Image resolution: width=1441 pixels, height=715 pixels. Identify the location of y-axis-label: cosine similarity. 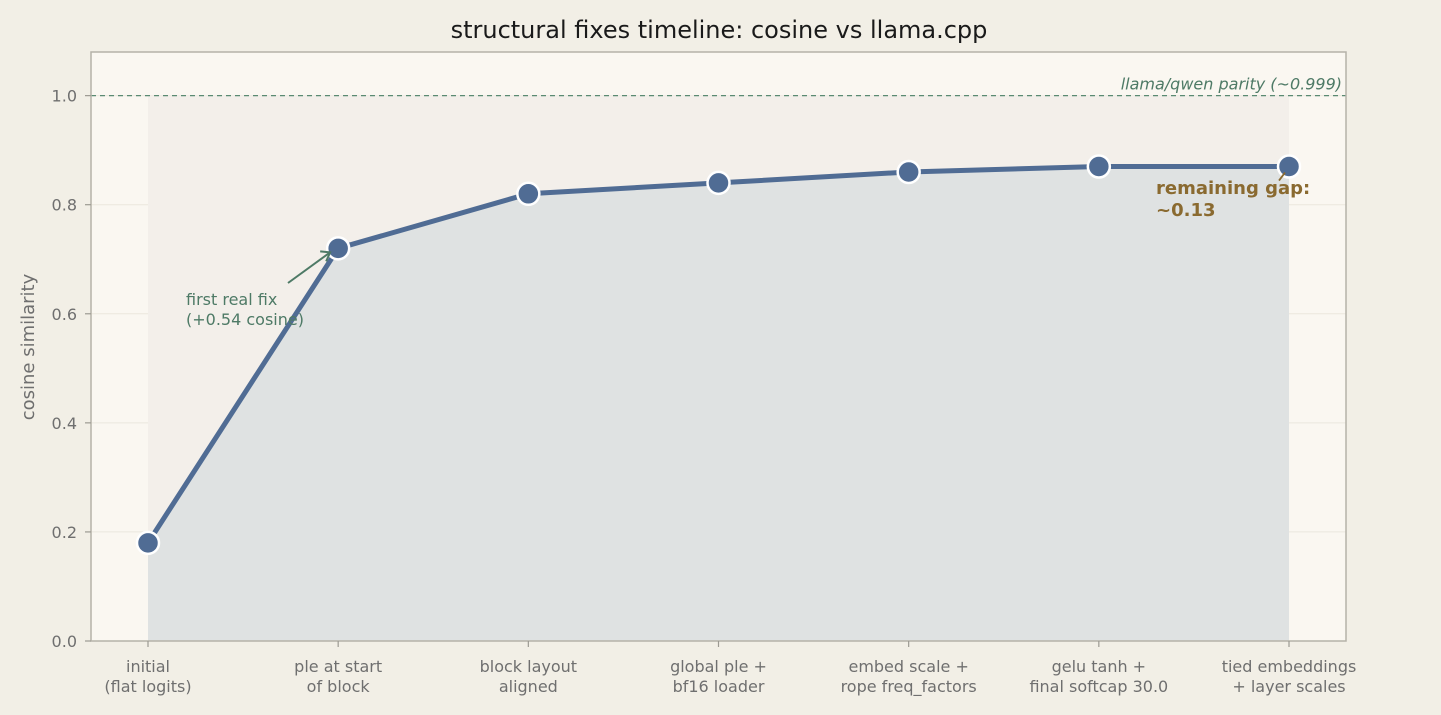
(28, 346).